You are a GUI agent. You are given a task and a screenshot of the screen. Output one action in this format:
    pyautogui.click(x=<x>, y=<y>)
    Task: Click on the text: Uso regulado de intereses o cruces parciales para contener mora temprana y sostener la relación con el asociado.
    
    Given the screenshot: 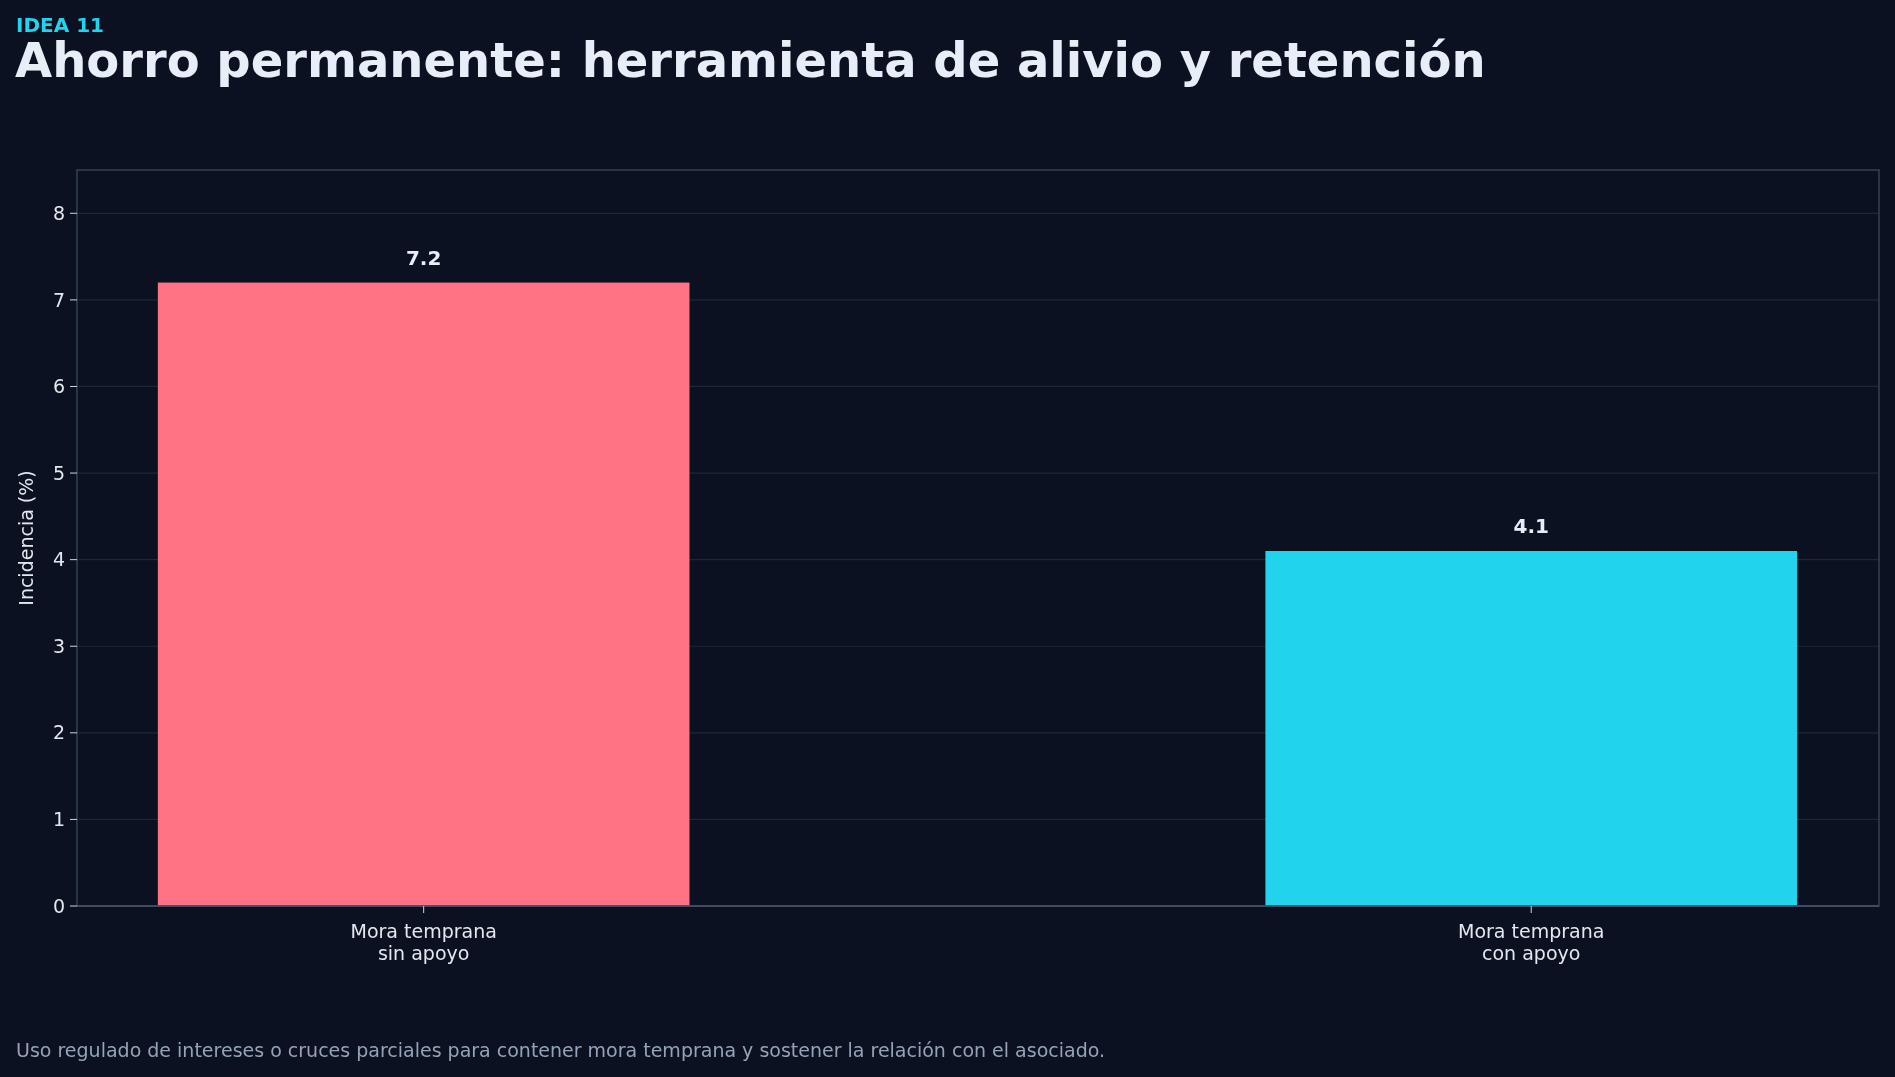 What is the action you would take?
    pyautogui.click(x=561, y=1050)
    